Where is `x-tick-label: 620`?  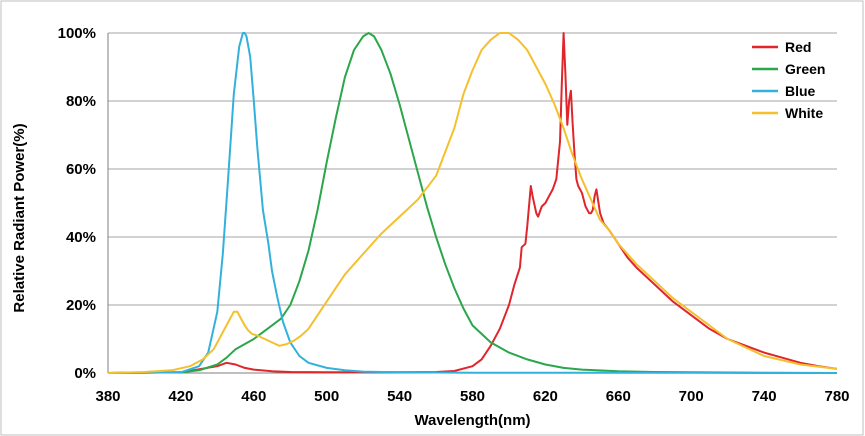 x-tick-label: 620 is located at coordinates (545, 396).